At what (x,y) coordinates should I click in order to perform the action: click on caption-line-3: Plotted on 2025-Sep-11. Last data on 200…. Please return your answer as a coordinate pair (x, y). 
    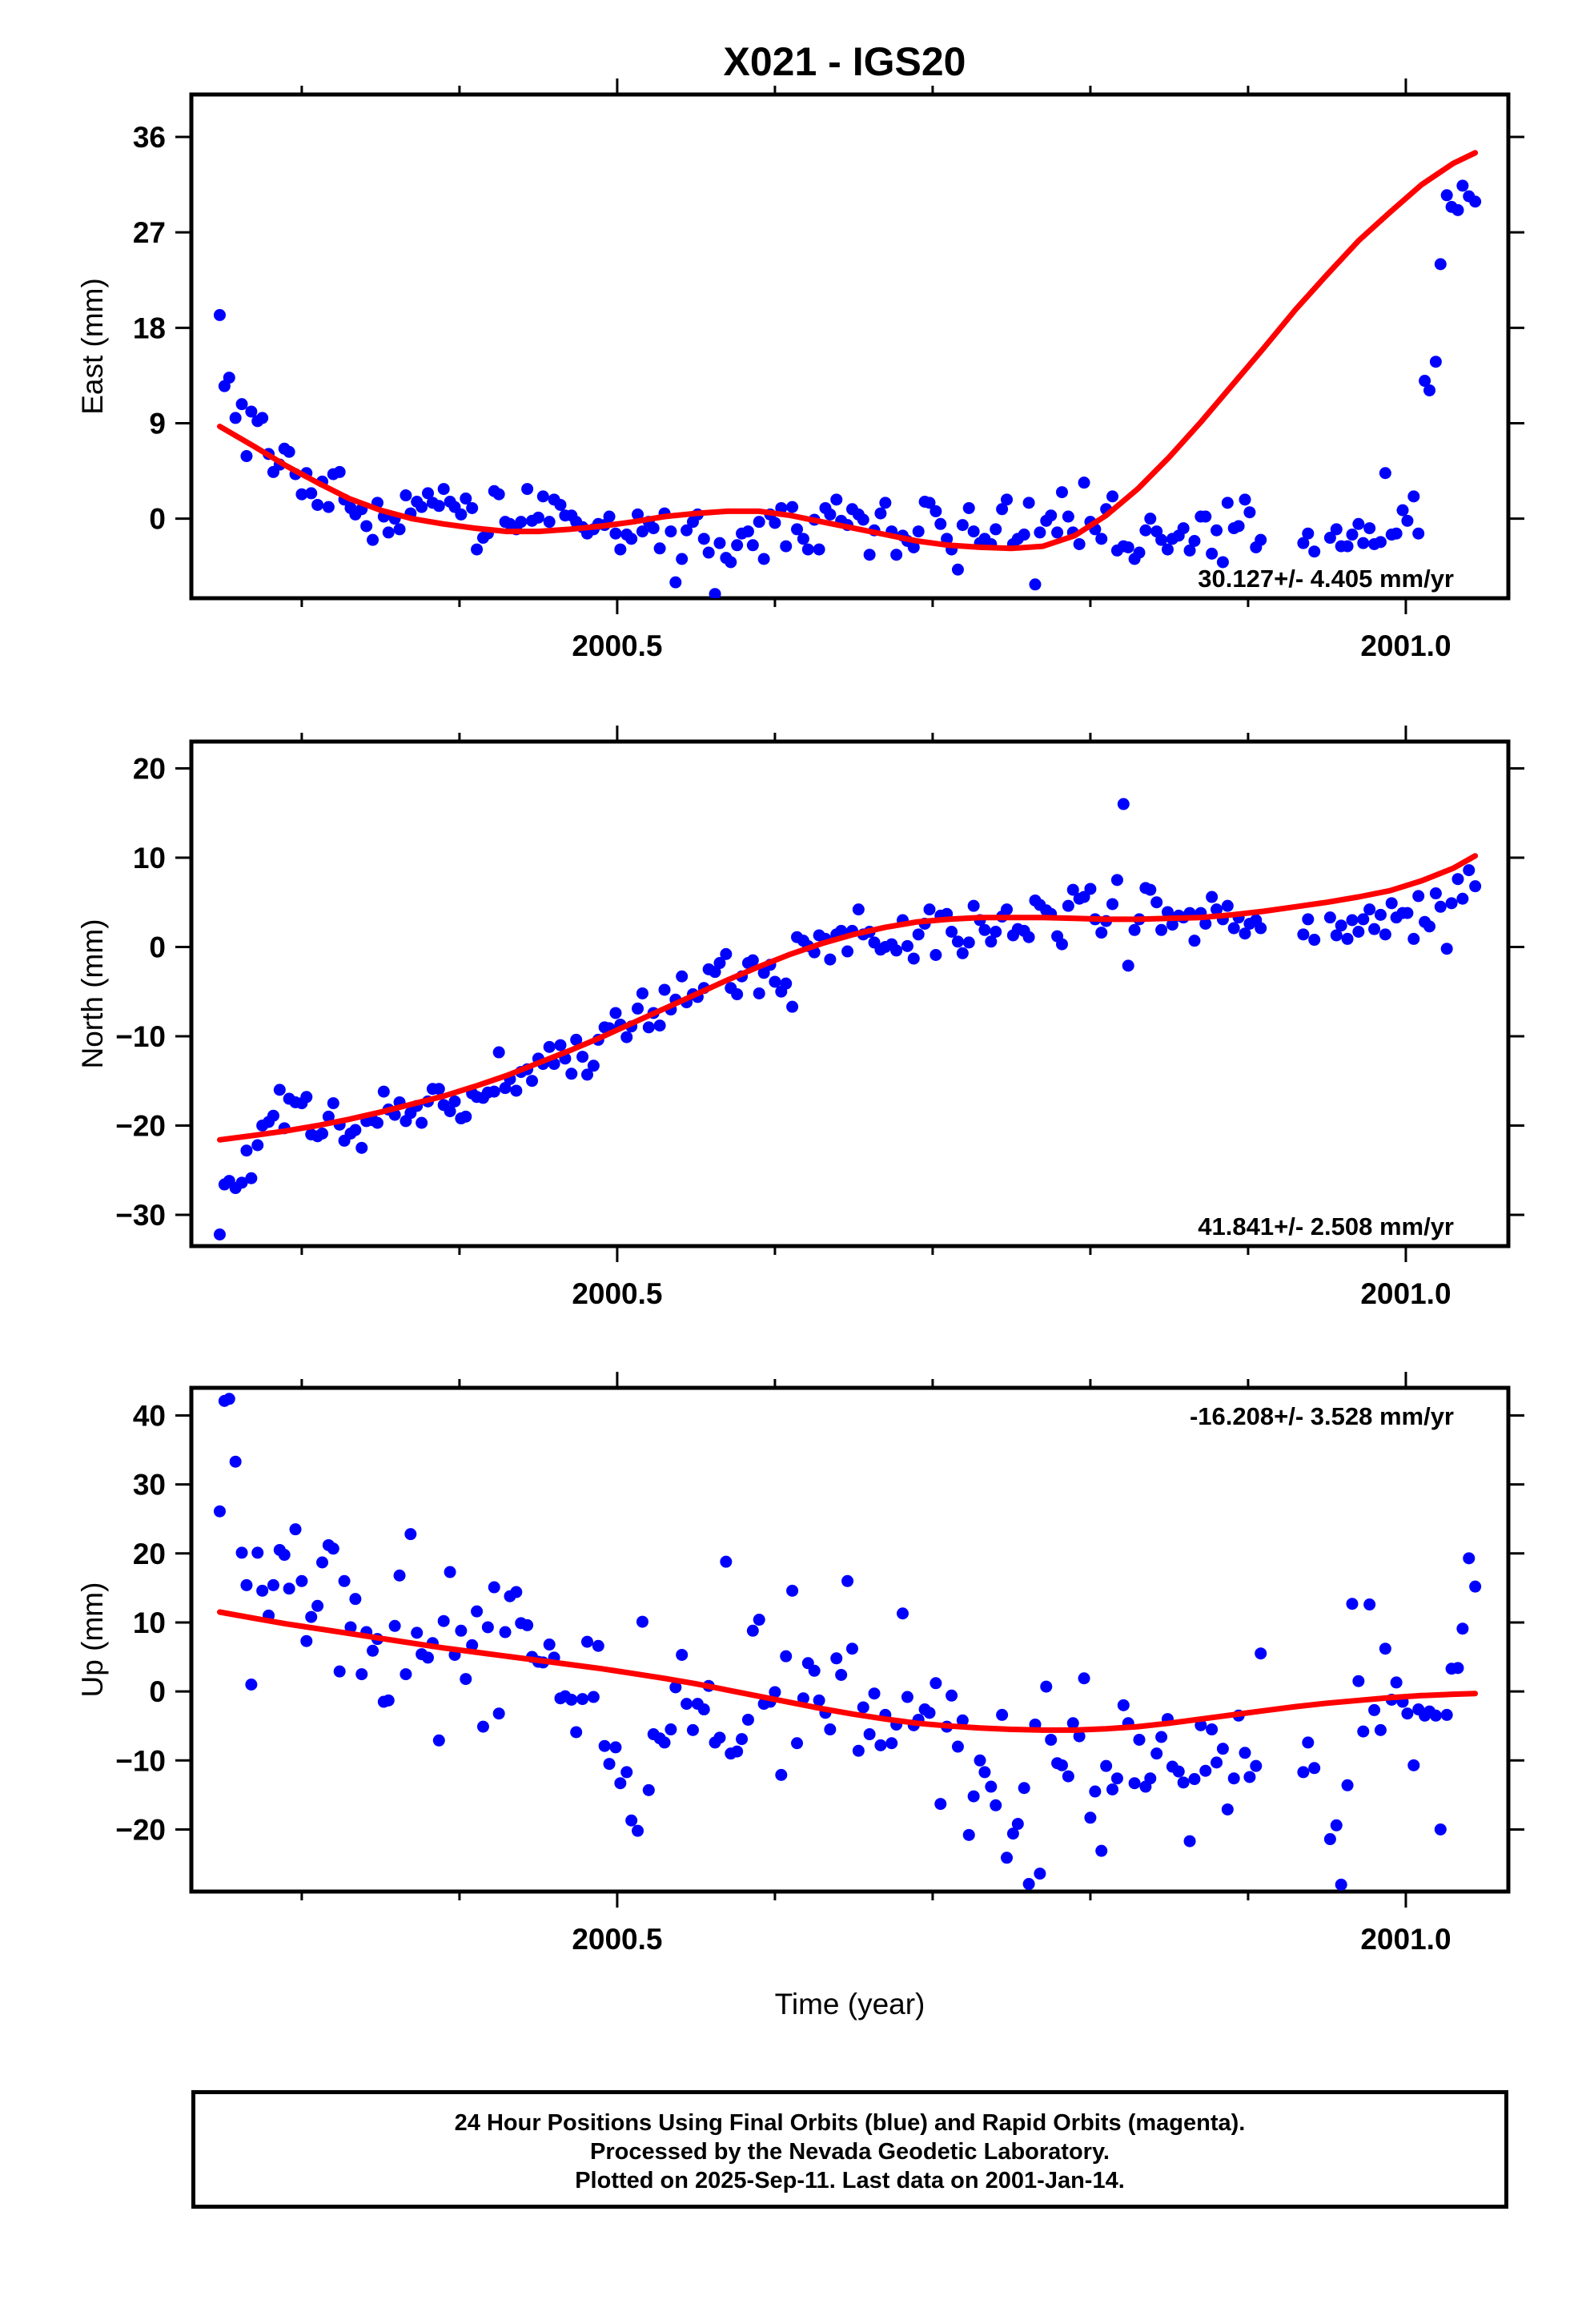
    Looking at the image, I should click on (850, 2180).